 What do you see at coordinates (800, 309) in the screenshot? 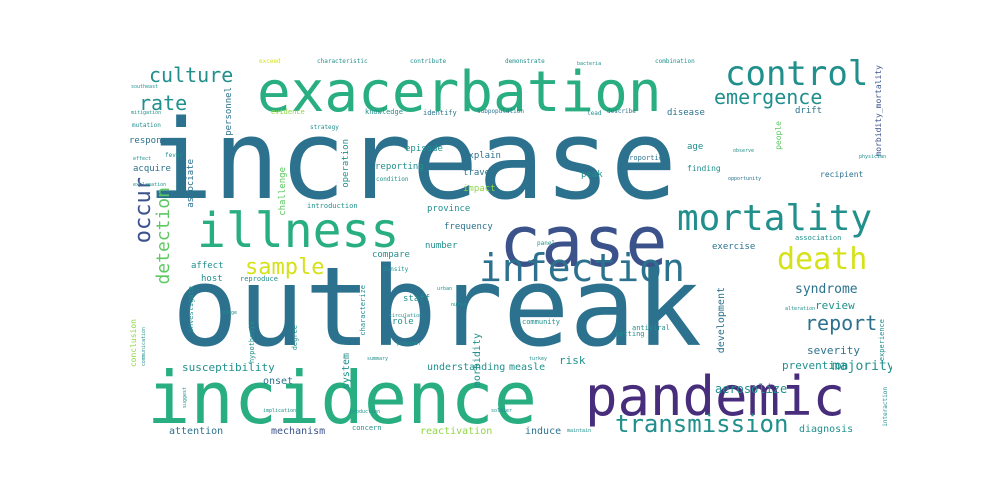
I see `word-alteration: alteration` at bounding box center [800, 309].